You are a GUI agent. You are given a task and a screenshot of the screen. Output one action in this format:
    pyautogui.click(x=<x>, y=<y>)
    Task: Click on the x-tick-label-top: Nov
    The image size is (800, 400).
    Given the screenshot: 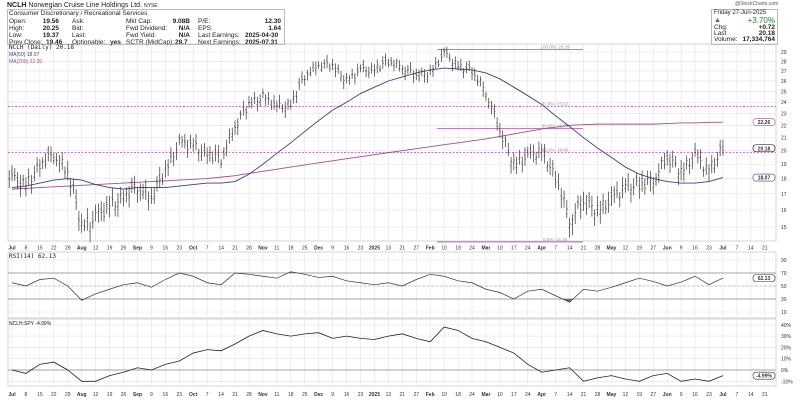 What is the action you would take?
    pyautogui.click(x=263, y=249)
    